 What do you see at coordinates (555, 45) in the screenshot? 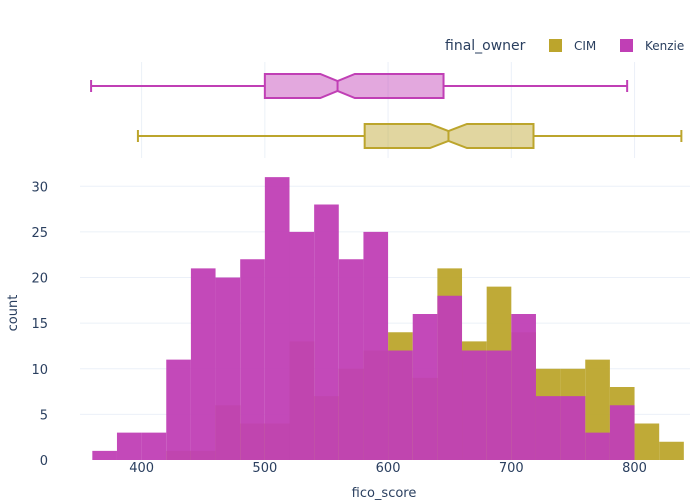
I see `legend-swatch-cim` at bounding box center [555, 45].